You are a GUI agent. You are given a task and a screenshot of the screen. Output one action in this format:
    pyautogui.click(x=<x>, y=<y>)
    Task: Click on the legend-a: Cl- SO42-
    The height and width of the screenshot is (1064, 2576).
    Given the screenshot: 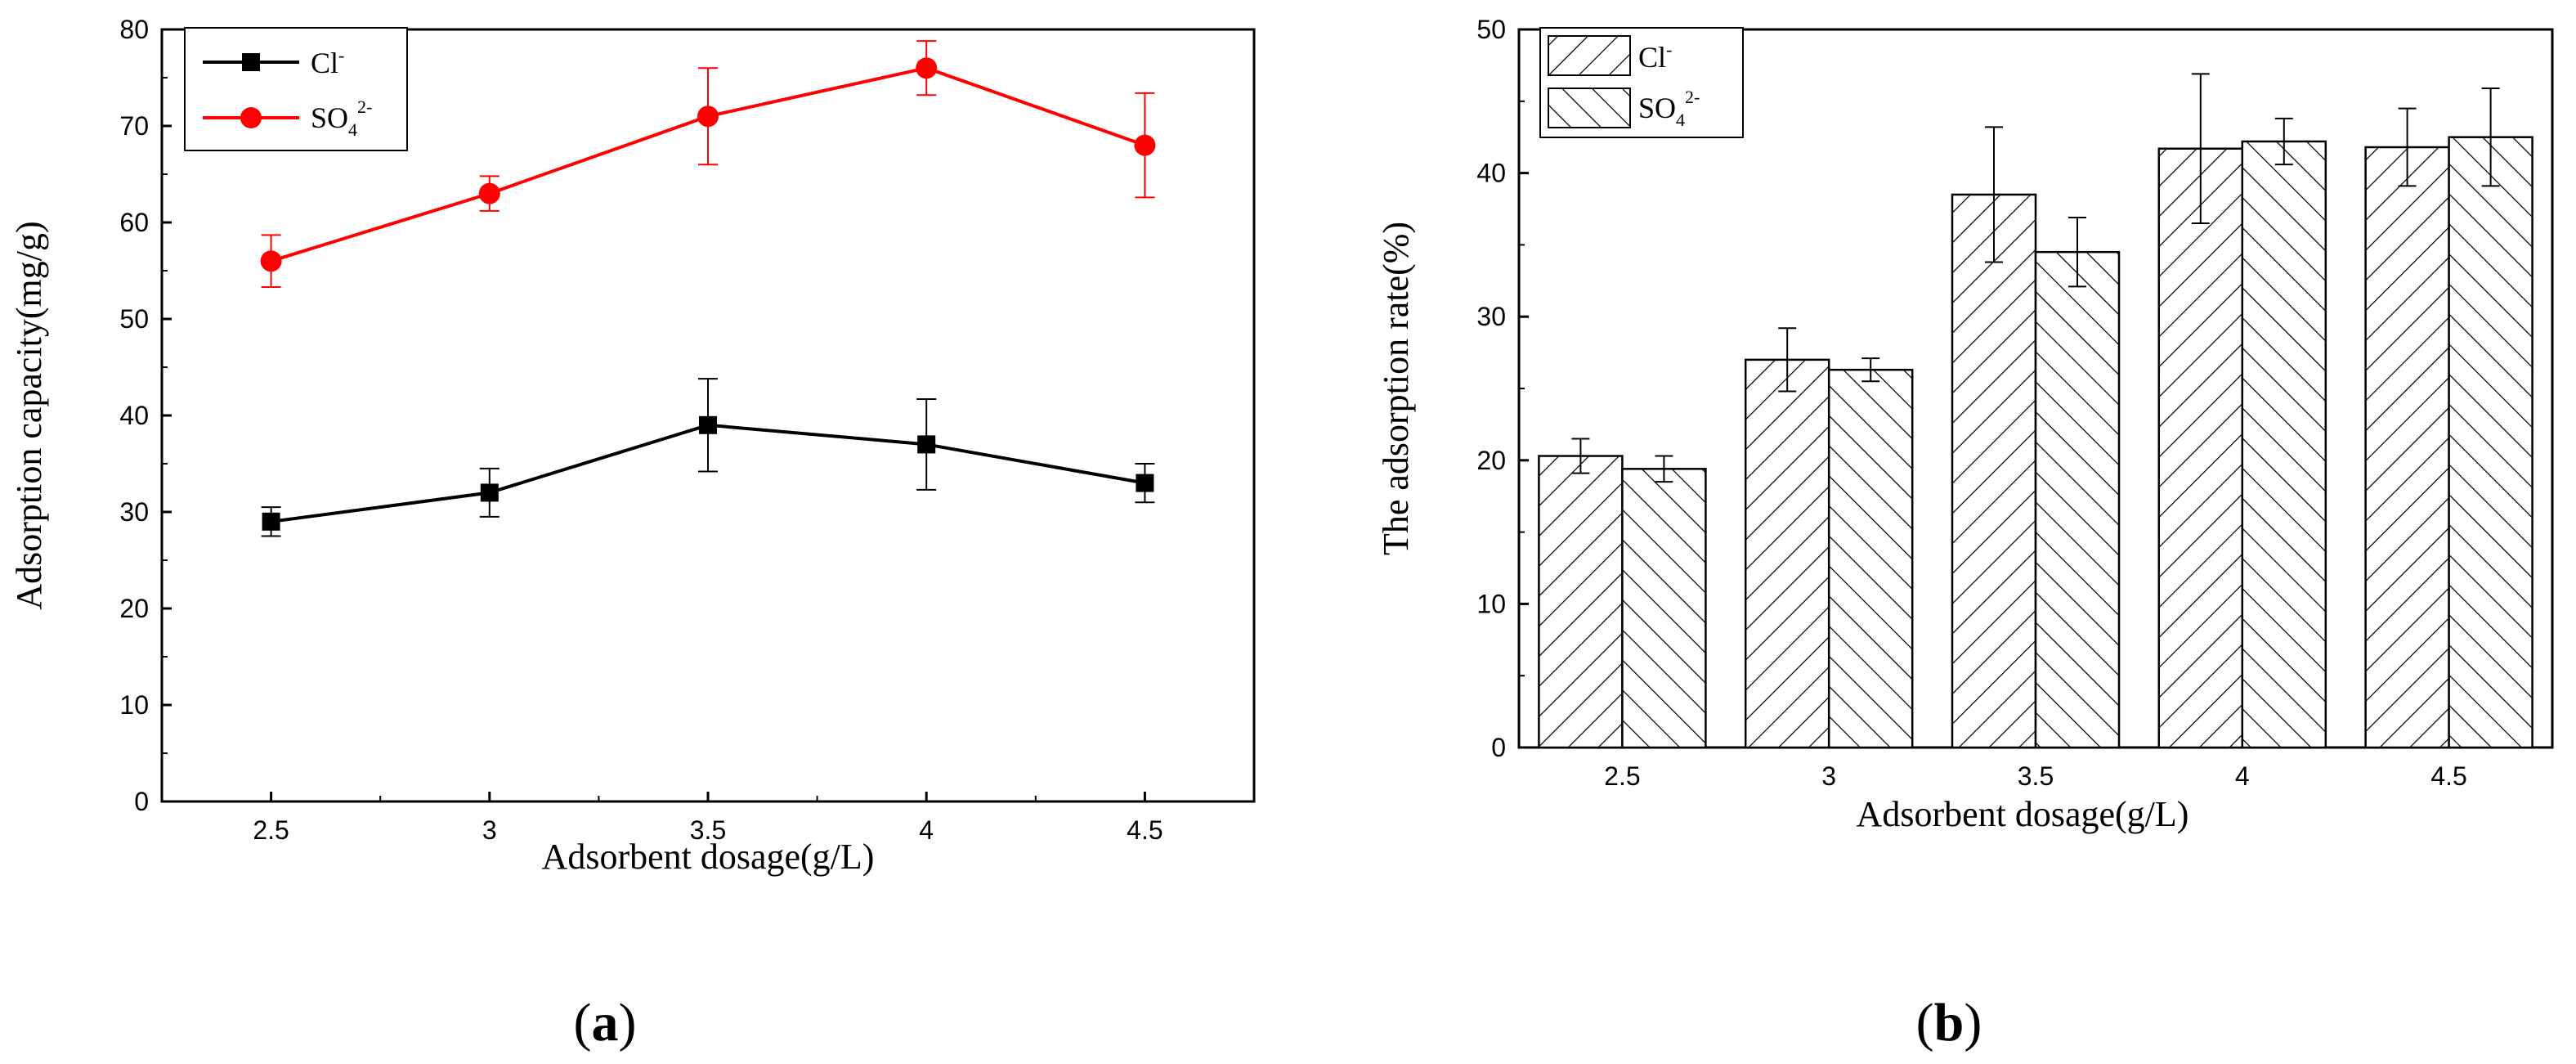 What is the action you would take?
    pyautogui.click(x=296, y=89)
    